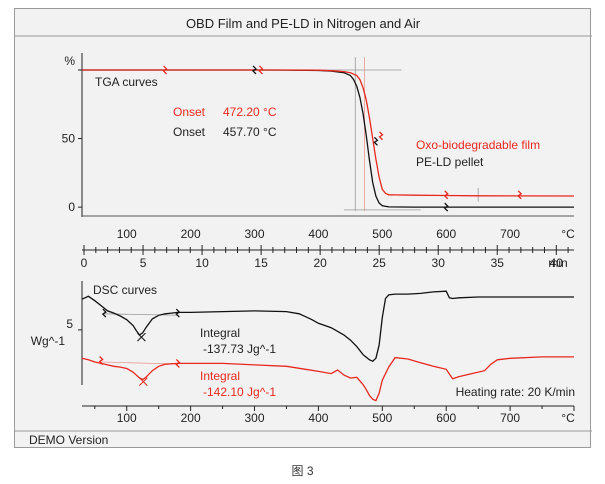 The height and width of the screenshot is (484, 605). What do you see at coordinates (498, 263) in the screenshot?
I see `time-tick-label: 35` at bounding box center [498, 263].